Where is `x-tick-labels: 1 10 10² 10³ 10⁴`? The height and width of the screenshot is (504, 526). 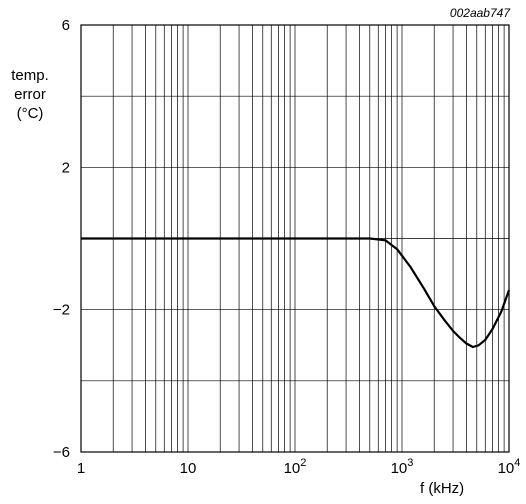
x-tick-labels: 1 10 10² 10³ 10⁴ is located at coordinates (299, 467).